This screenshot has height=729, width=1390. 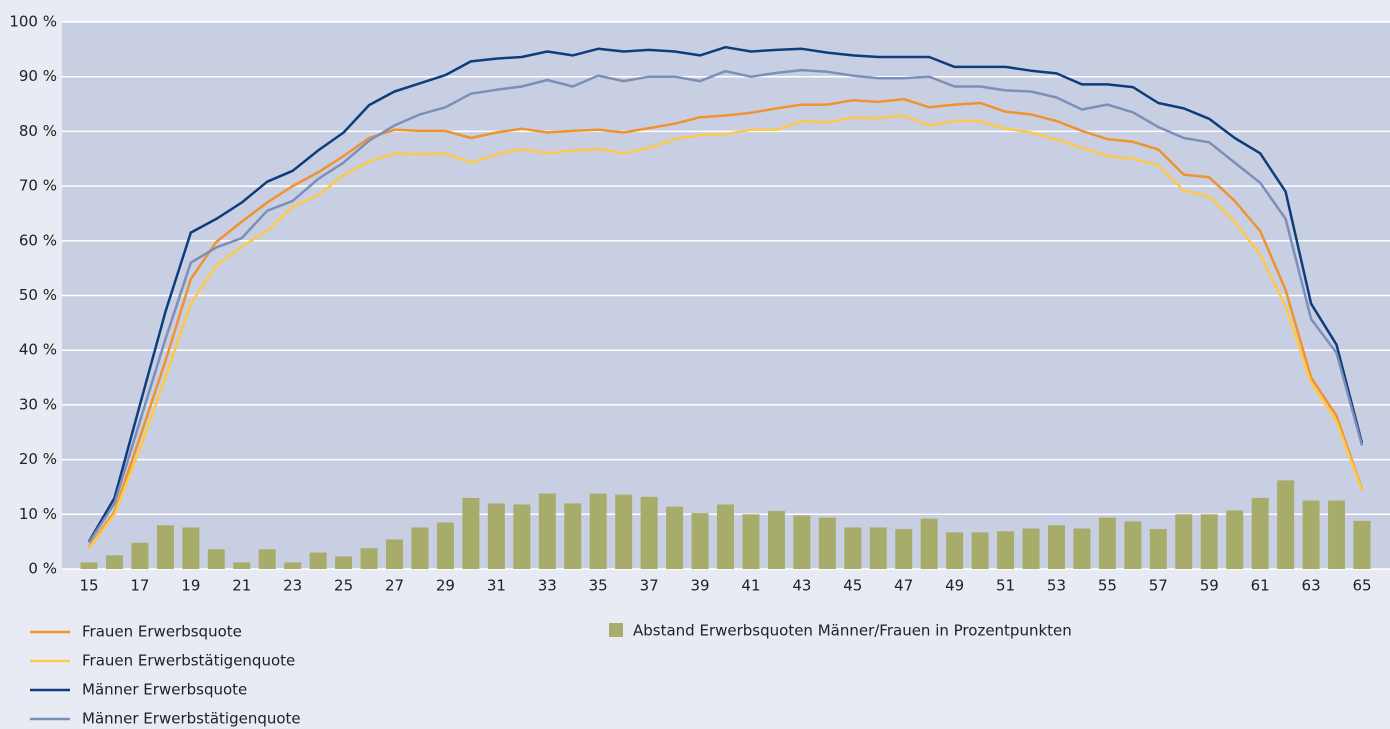 What do you see at coordinates (598, 586) in the screenshot?
I see `x-tick-label: 35` at bounding box center [598, 586].